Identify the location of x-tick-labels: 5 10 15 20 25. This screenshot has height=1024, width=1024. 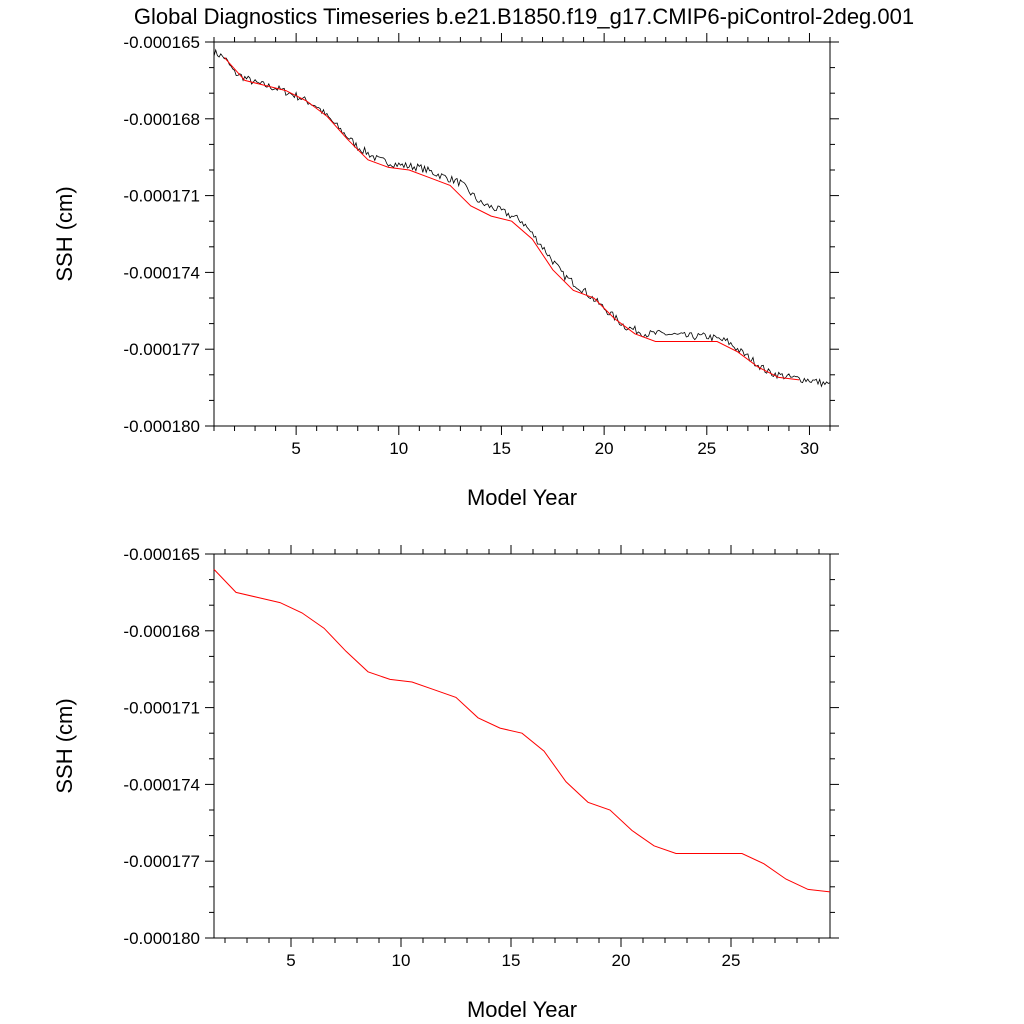
(513, 960).